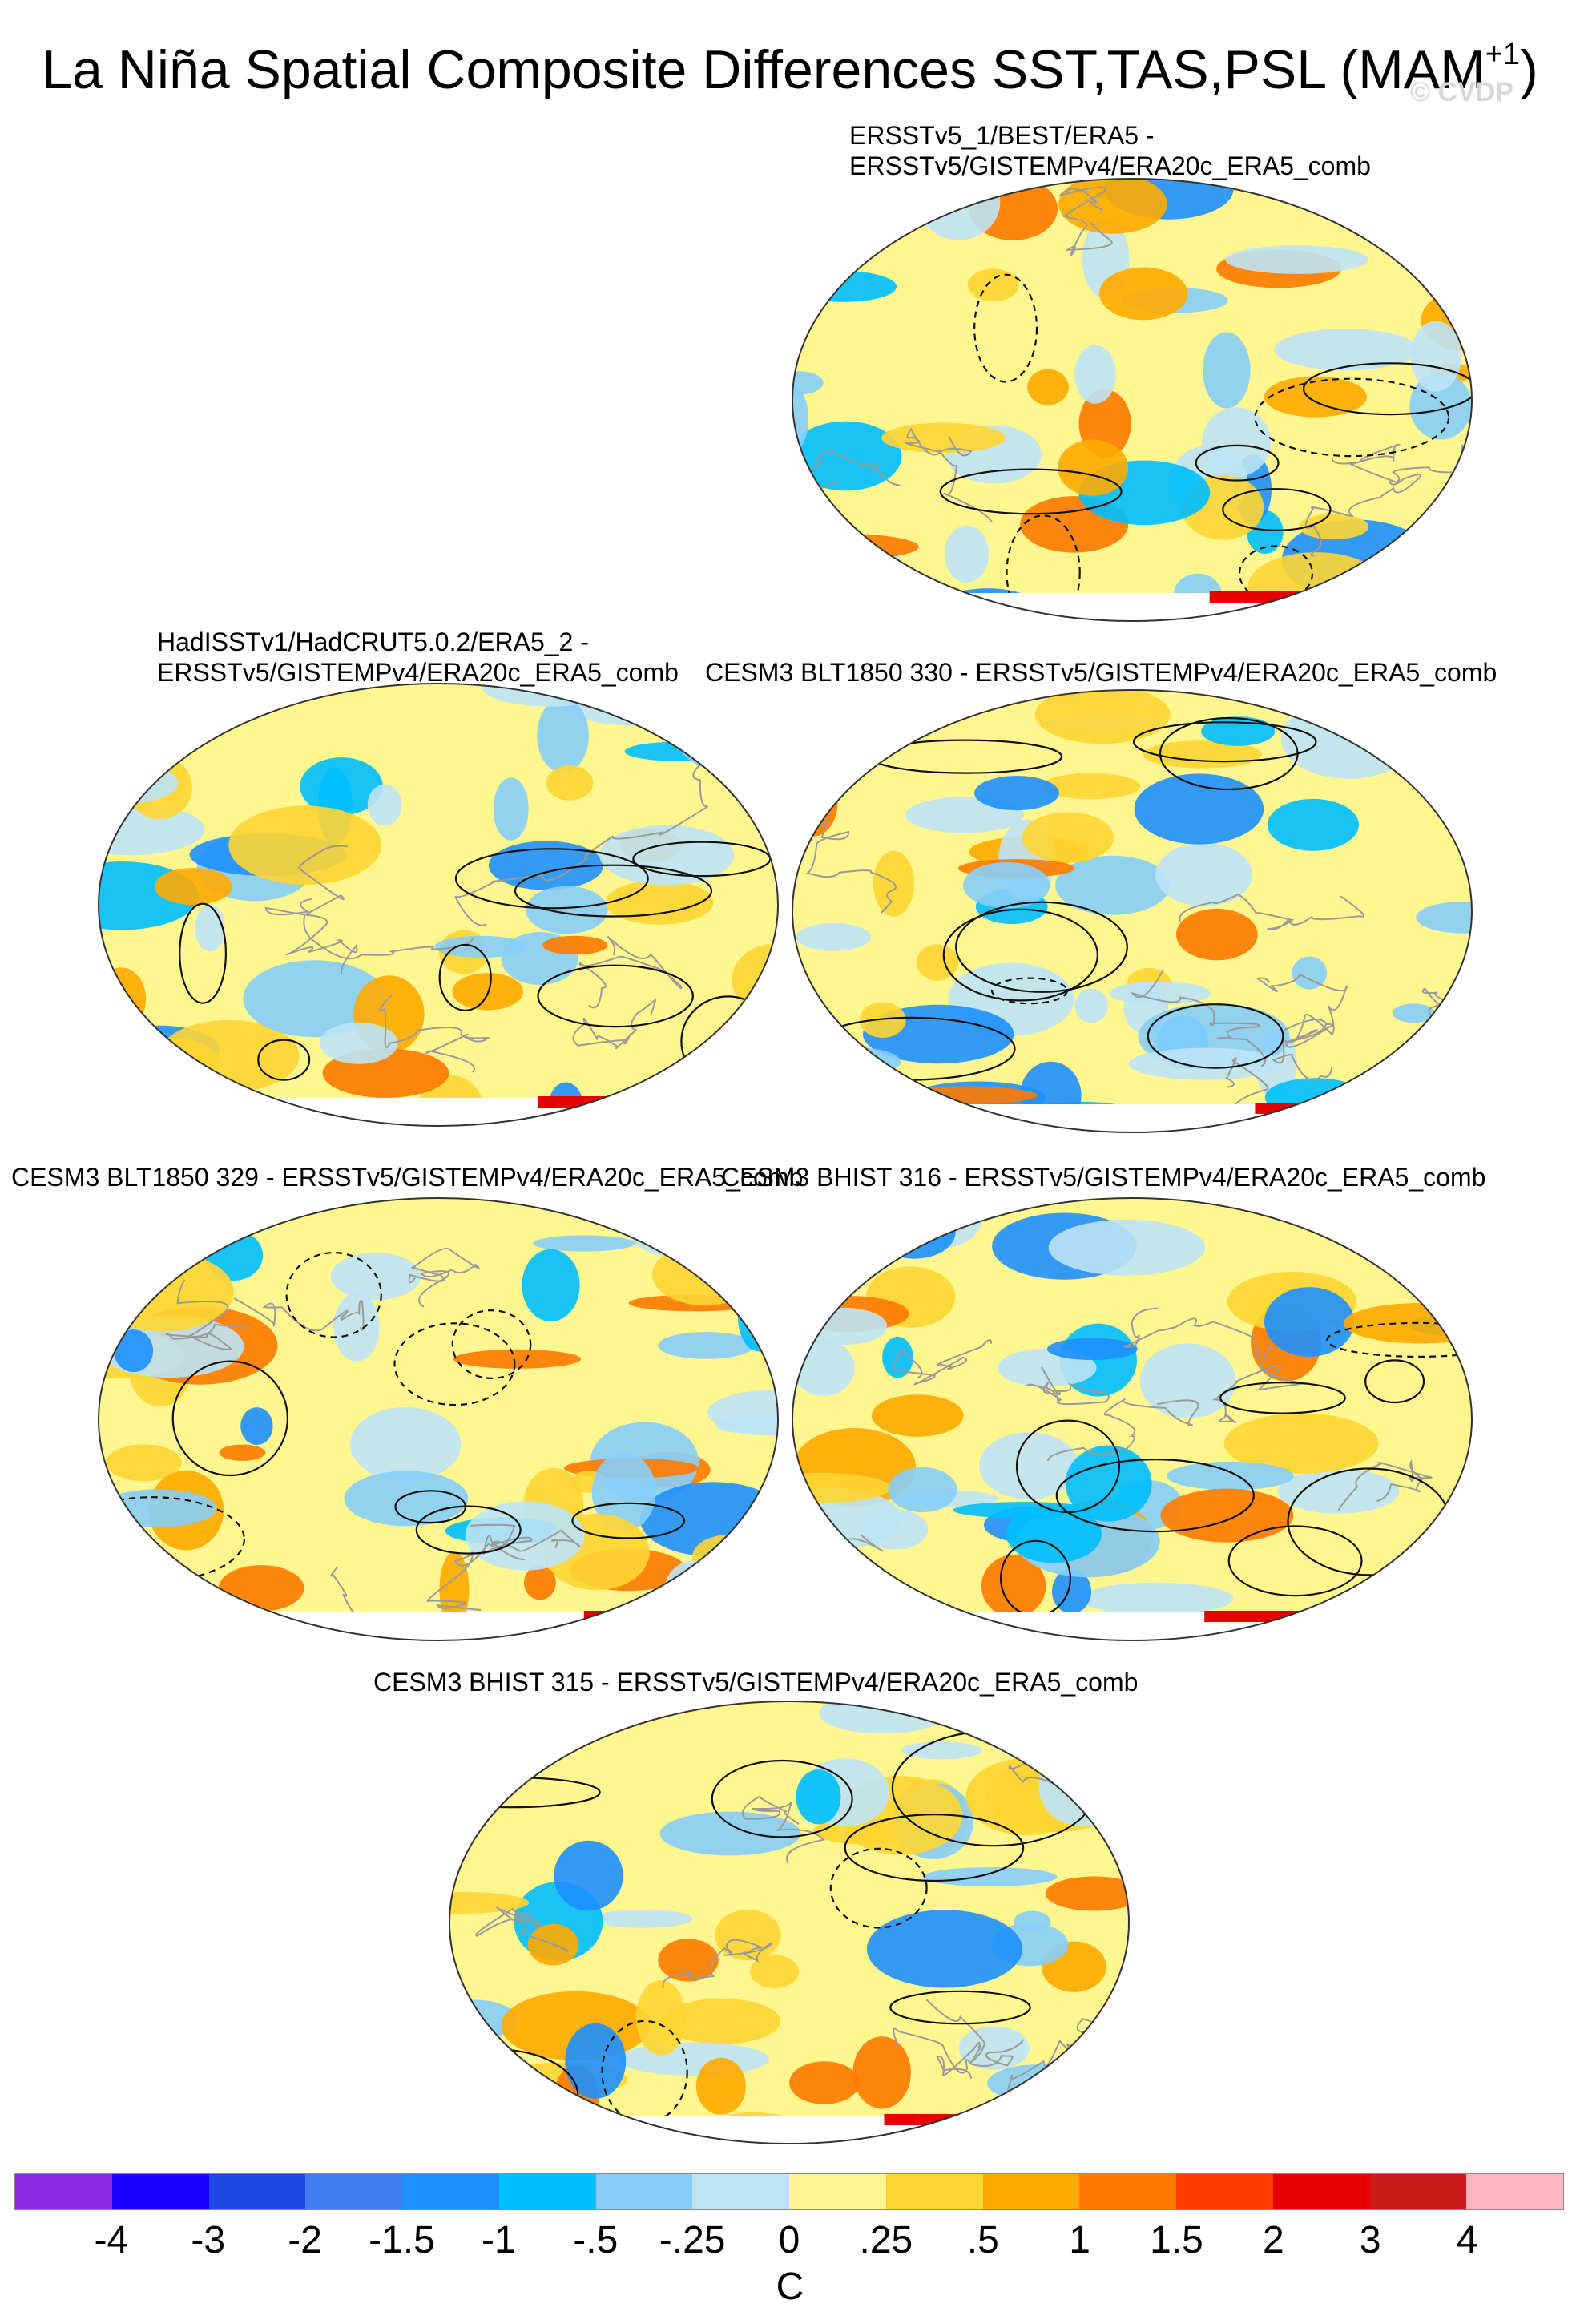  I want to click on cvdp-watermark: © CVDP, so click(1461, 92).